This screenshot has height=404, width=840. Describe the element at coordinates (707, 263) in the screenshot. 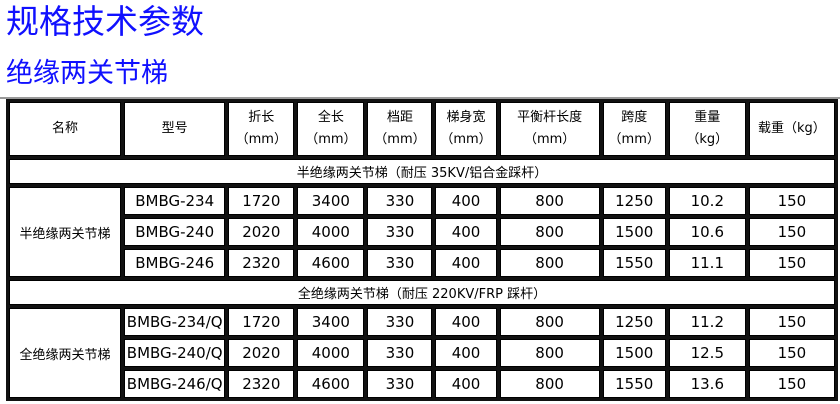

I see `value-cell: 11.1` at that location.